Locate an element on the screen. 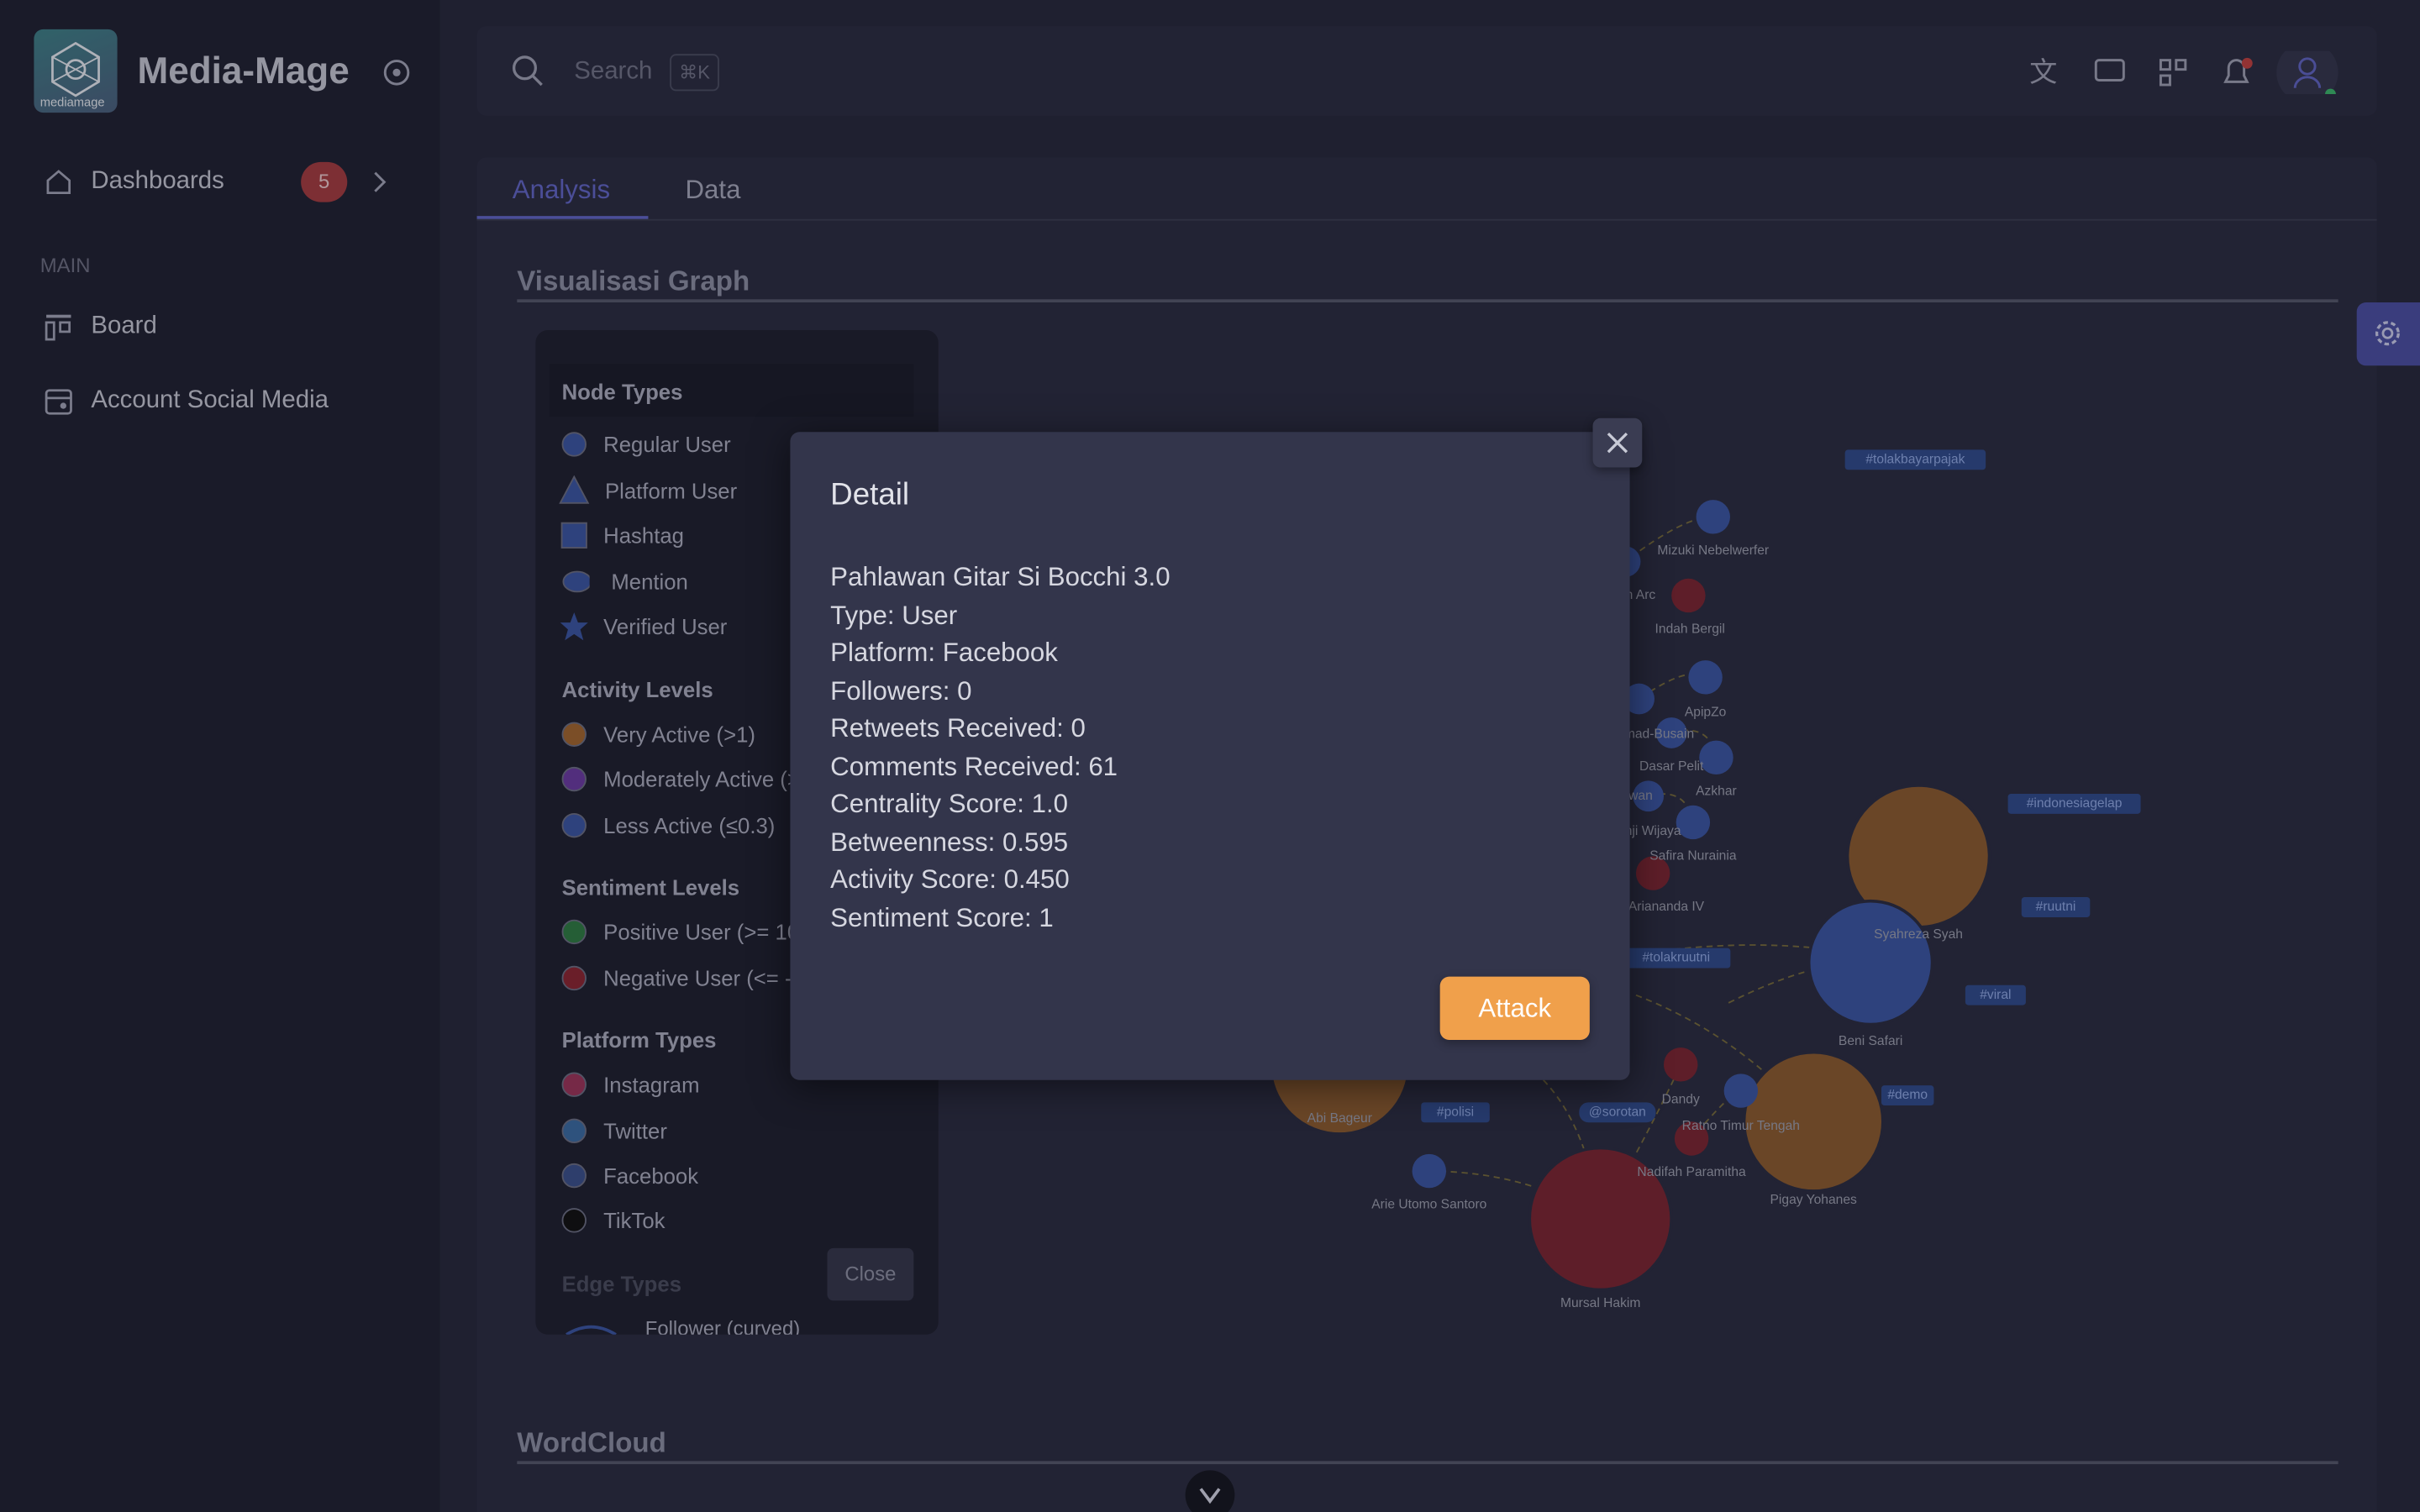  board-icon is located at coordinates (58, 327).